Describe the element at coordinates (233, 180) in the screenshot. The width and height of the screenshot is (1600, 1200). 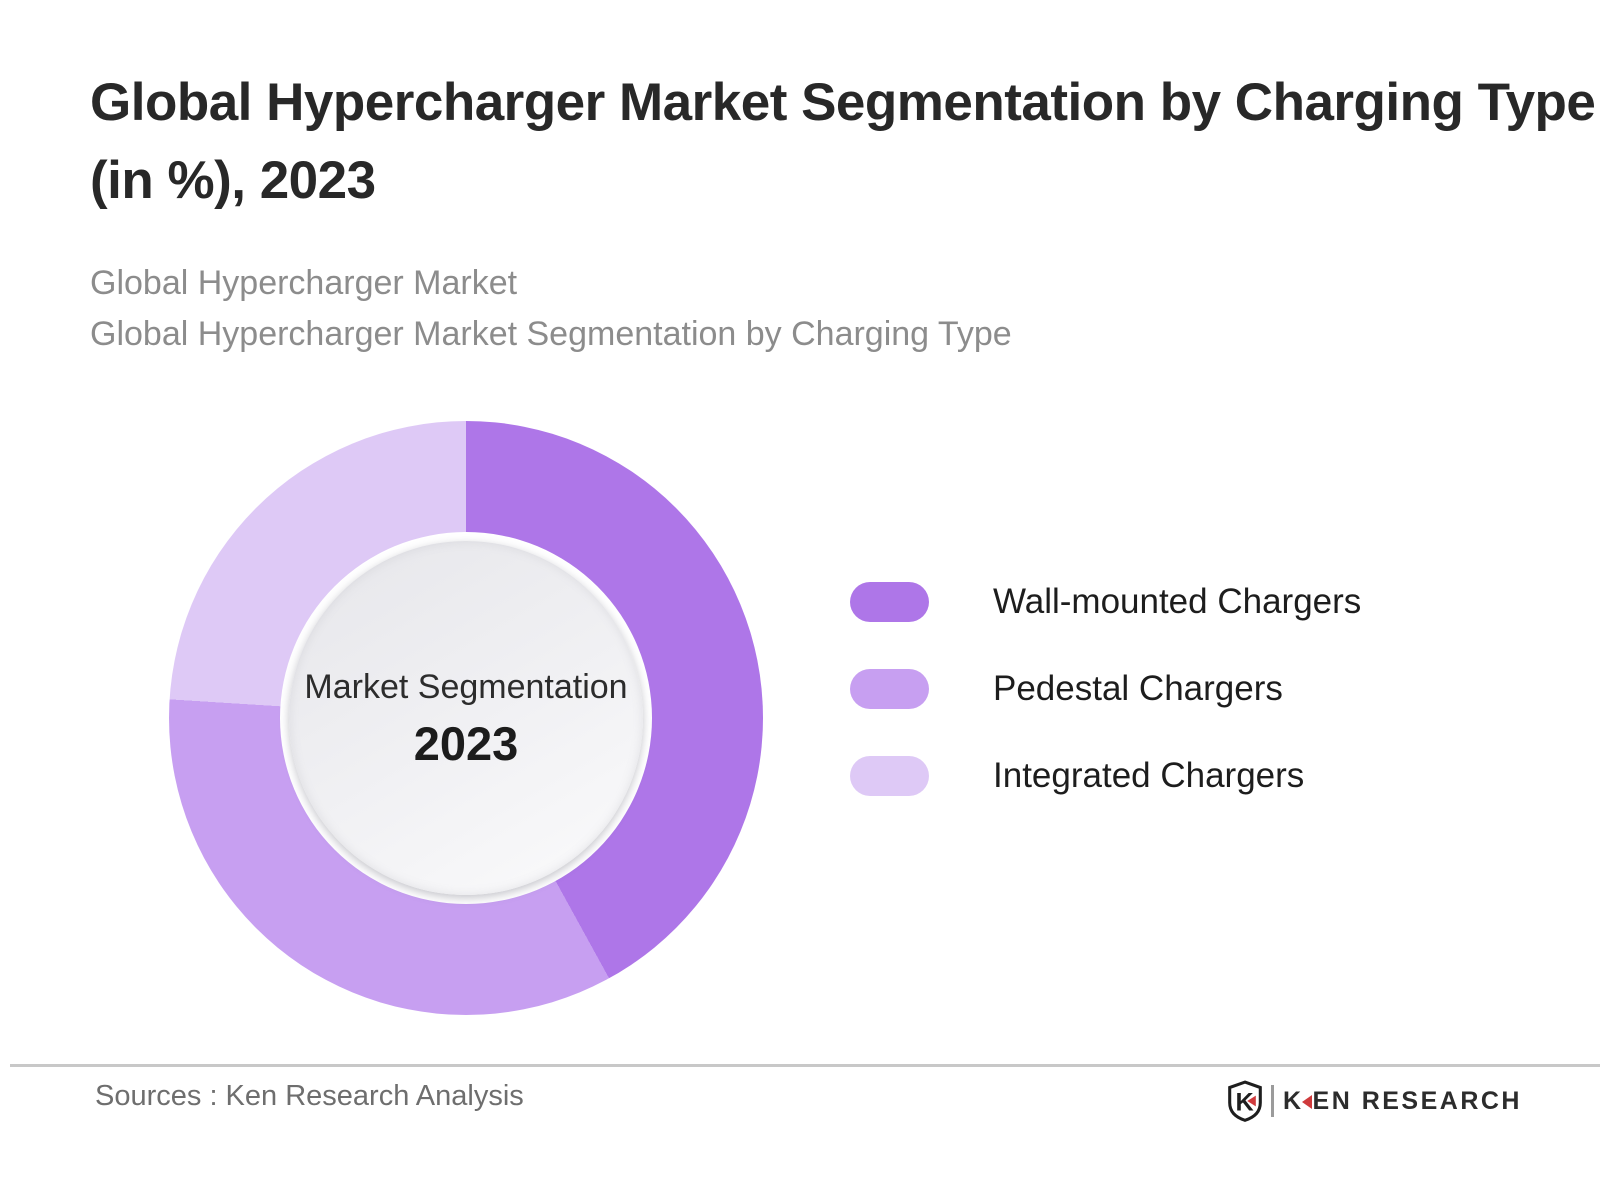
I see `title-line-2: (in %), 2023` at that location.